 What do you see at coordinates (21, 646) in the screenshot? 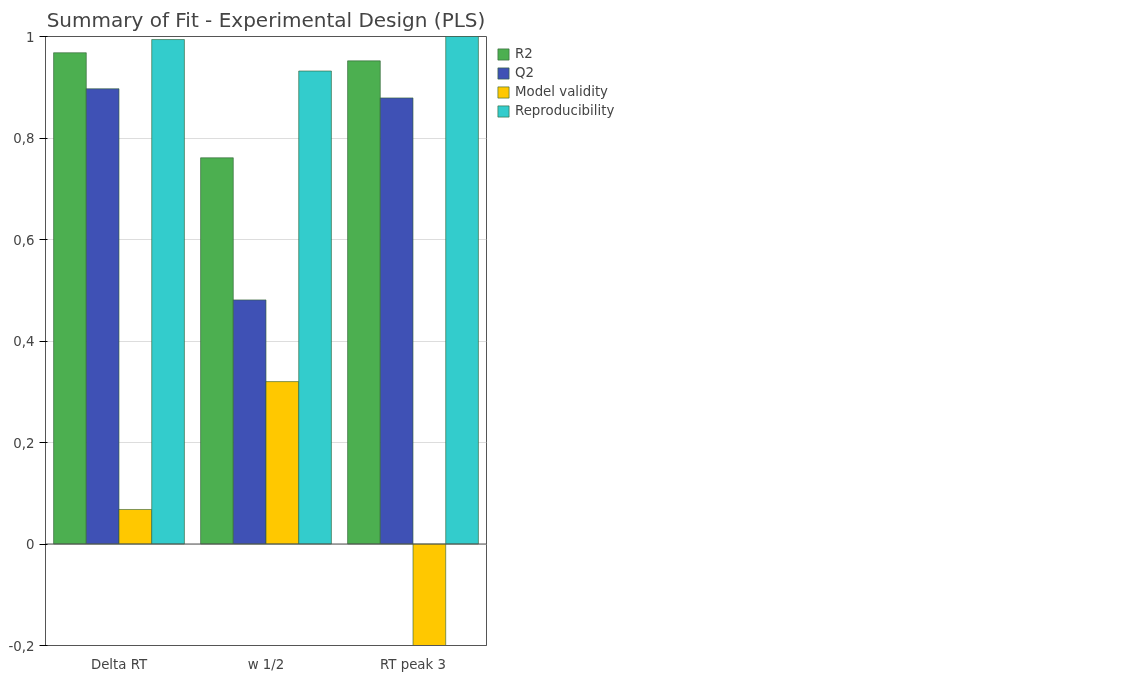
I see `y-tick-label: -0,2` at bounding box center [21, 646].